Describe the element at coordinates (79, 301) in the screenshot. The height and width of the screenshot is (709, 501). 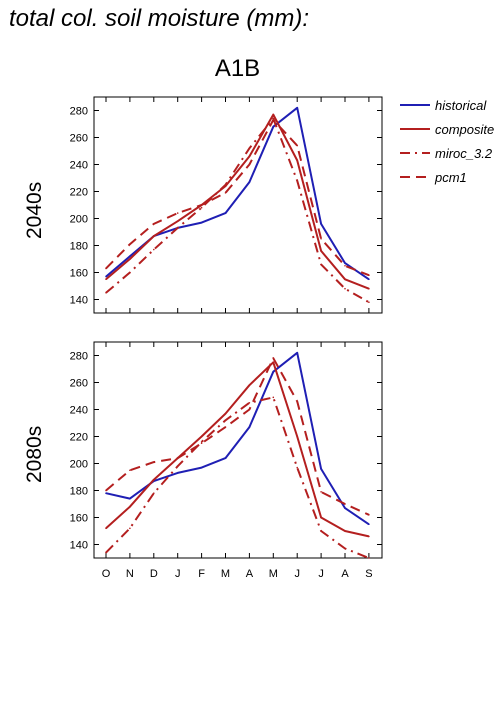
I see `y-tick-label: 140` at that location.